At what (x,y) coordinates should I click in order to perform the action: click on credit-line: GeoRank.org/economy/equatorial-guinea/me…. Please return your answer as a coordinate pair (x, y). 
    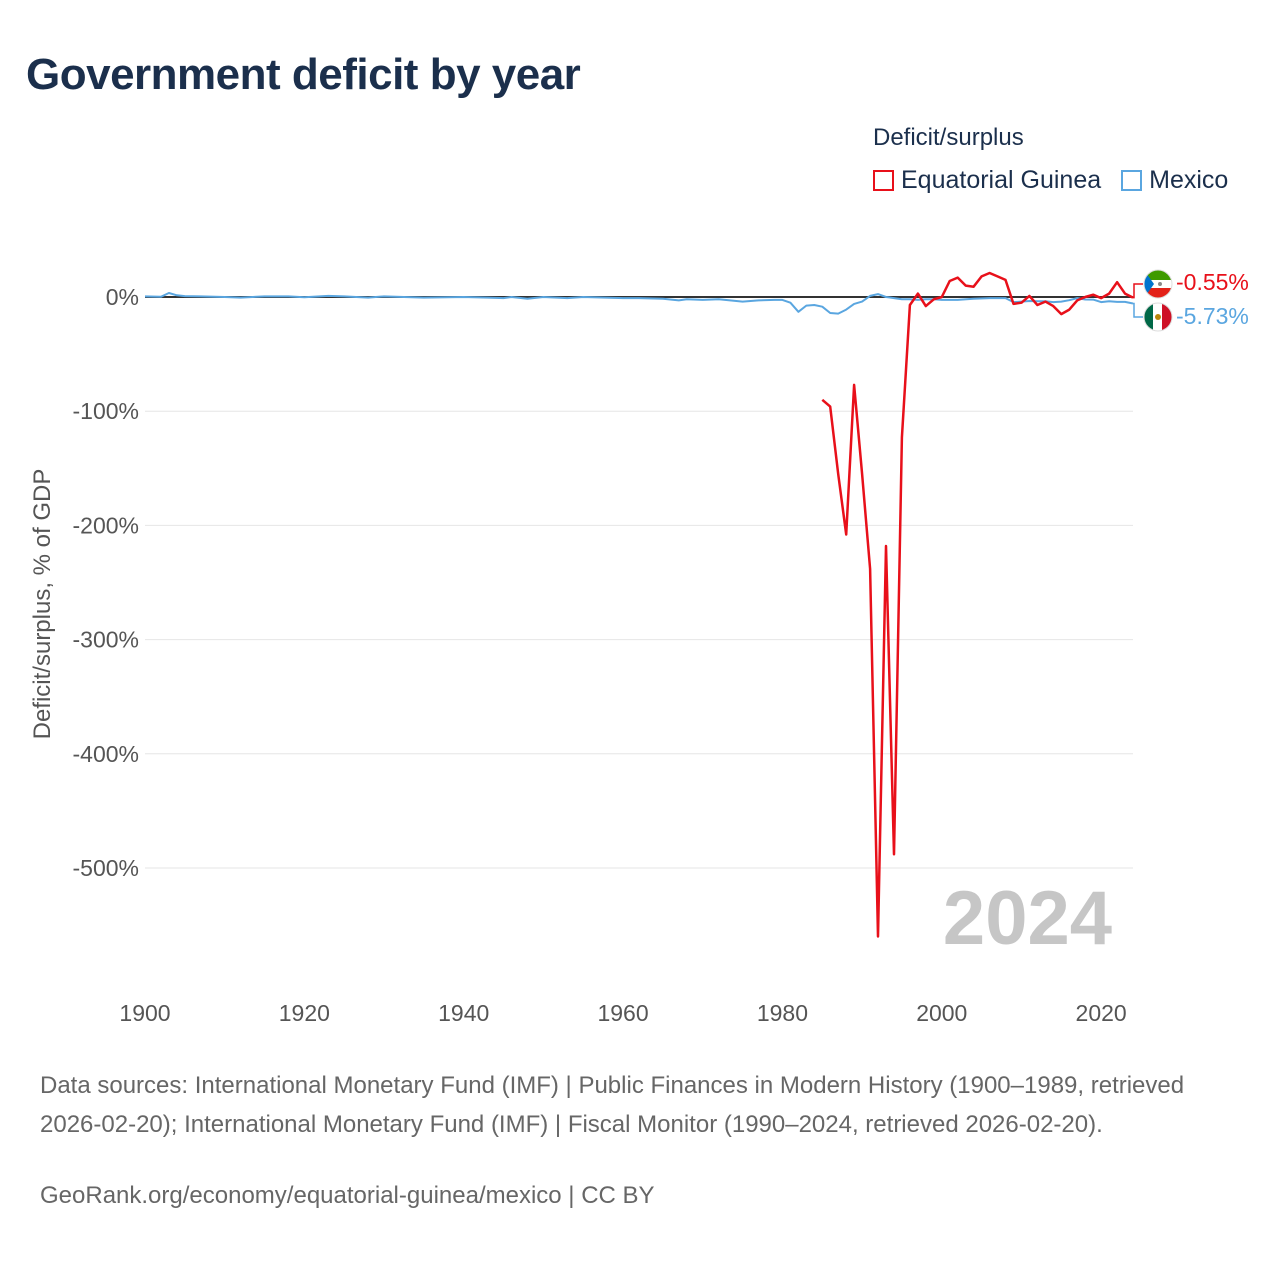
    Looking at the image, I should click on (347, 1195).